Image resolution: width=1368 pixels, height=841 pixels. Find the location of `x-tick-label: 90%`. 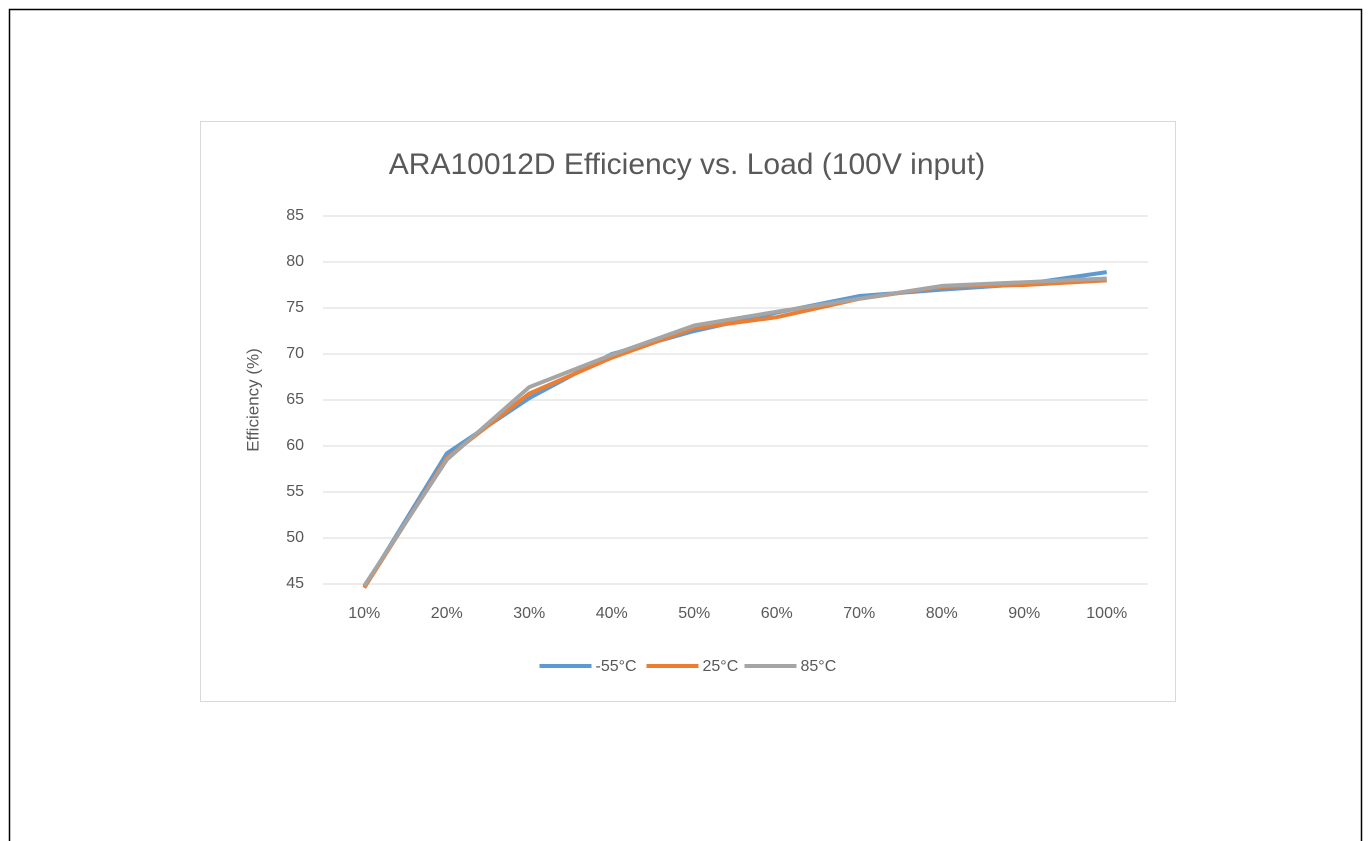

x-tick-label: 90% is located at coordinates (1024, 613).